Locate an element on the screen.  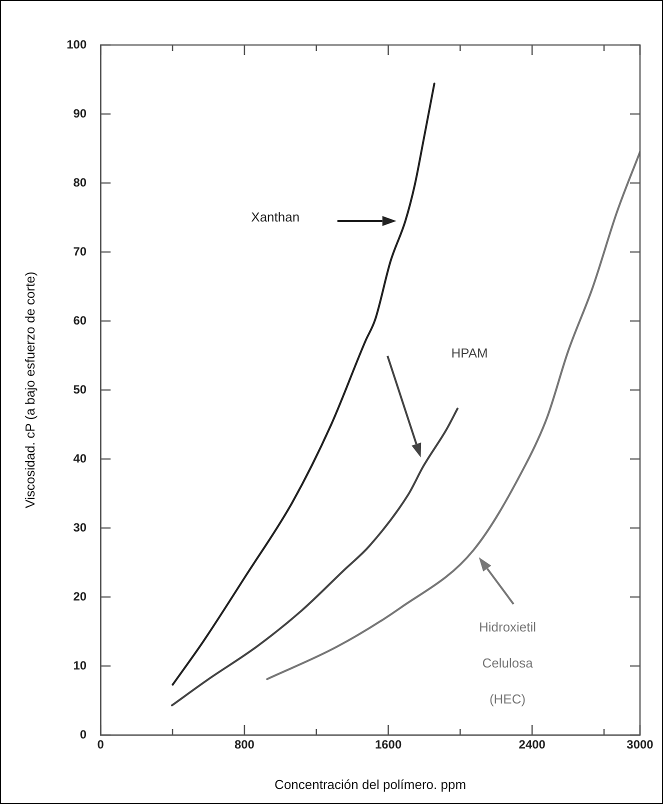
y-tick-label: 90 is located at coordinates (80, 113).